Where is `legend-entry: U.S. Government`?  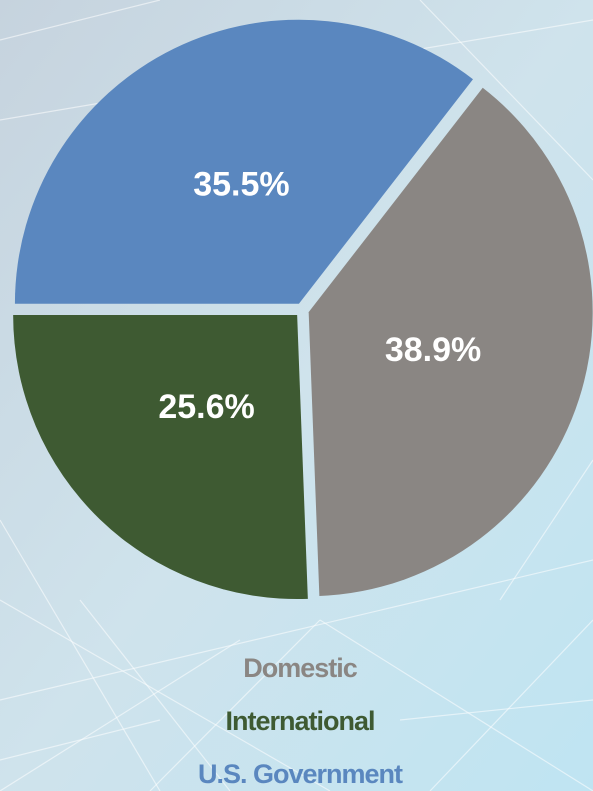
legend-entry: U.S. Government is located at coordinates (300, 774).